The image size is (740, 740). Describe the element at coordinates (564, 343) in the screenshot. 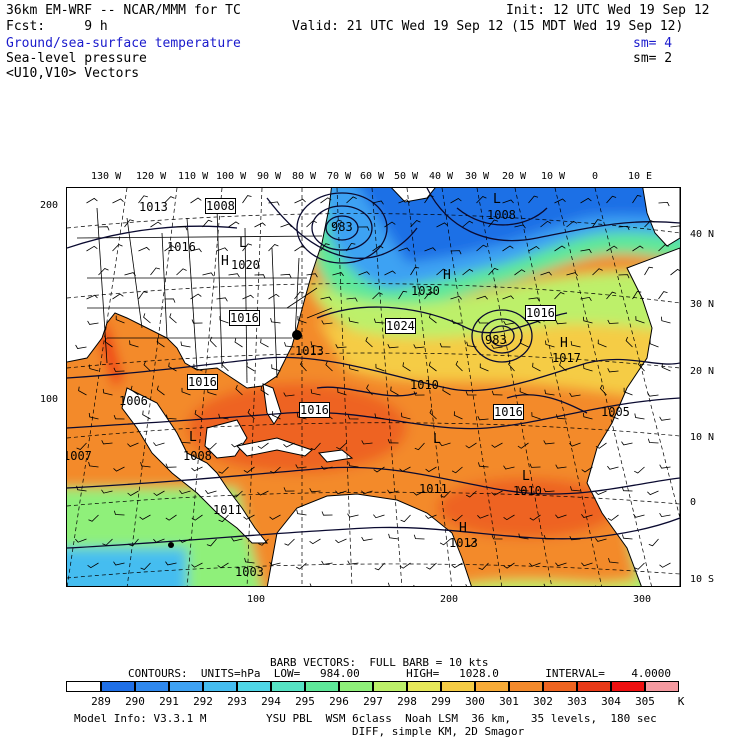

I see `high-pressure-marker: H` at that location.